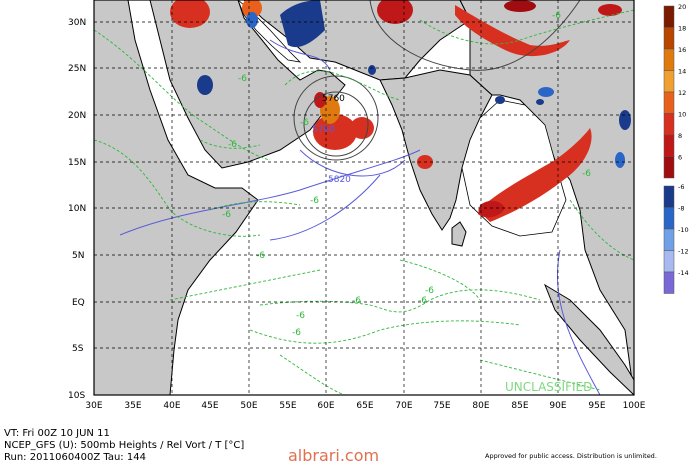 The height and width of the screenshot is (465, 700). Describe the element at coordinates (681, 209) in the screenshot. I see `legend-value-label: -8` at that location.